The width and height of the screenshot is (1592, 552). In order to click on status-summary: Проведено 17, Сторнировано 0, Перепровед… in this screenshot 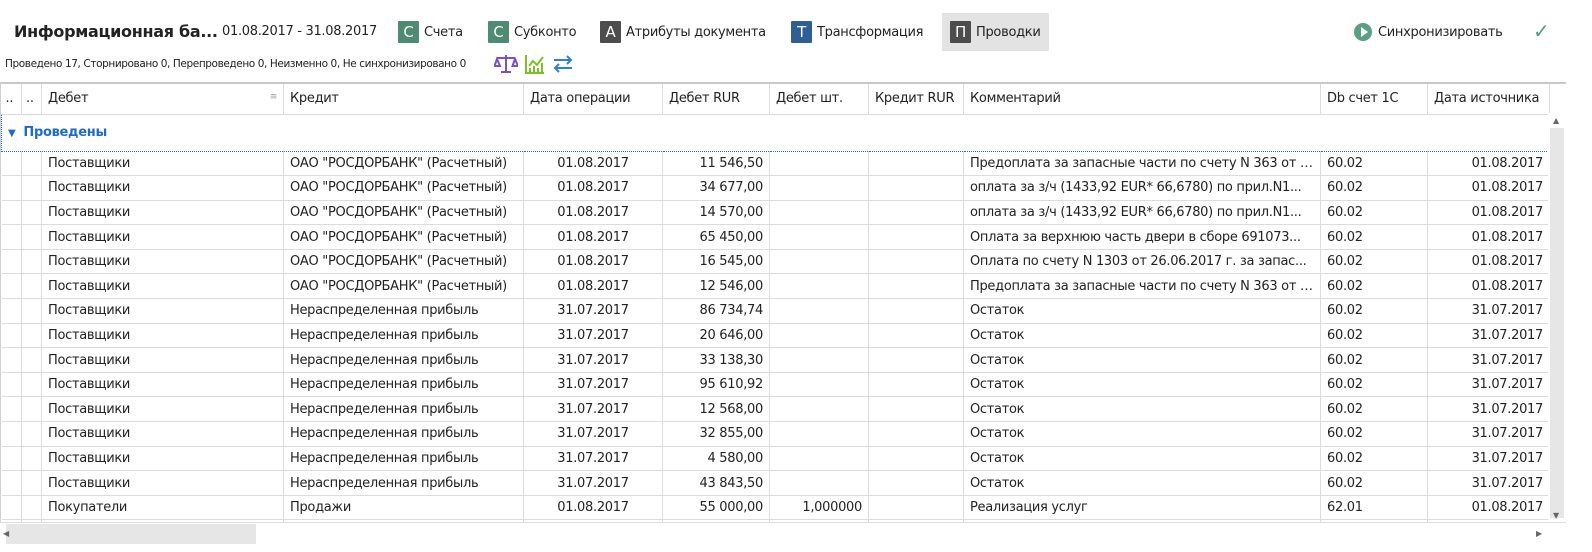, I will do `click(235, 64)`.